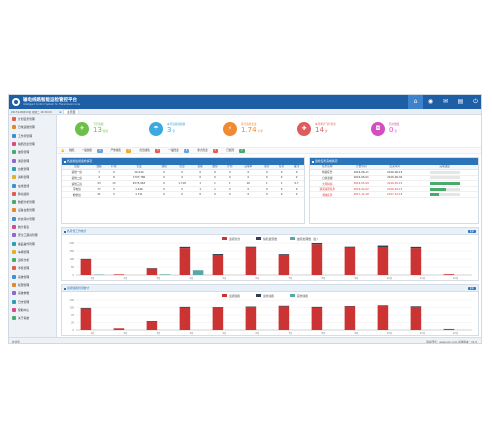 This screenshot has height=439, width=492. What do you see at coordinates (430, 101) in the screenshot?
I see `globe-icon: ◉` at bounding box center [430, 101].